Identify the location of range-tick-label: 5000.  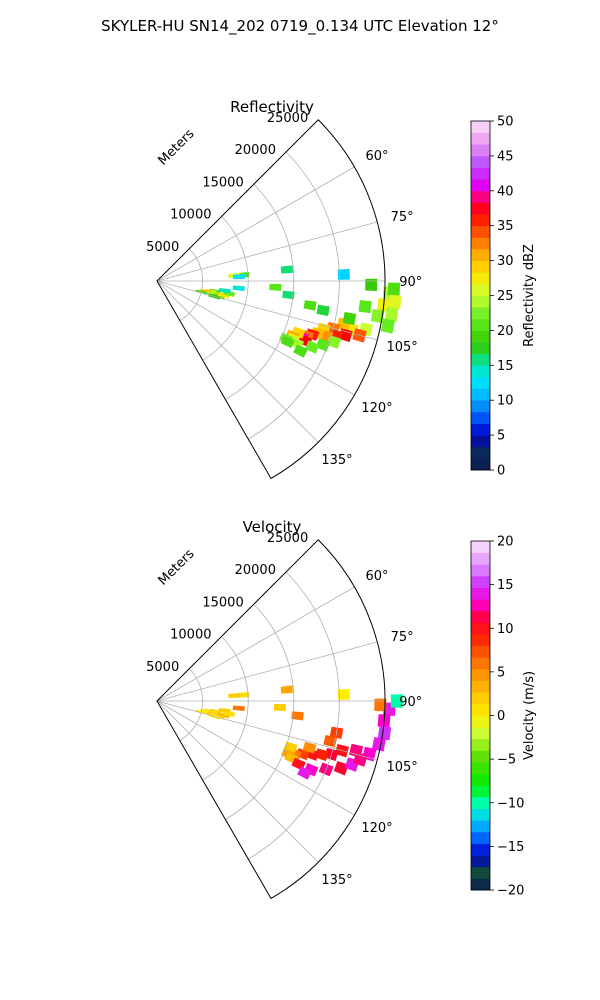
(162, 247).